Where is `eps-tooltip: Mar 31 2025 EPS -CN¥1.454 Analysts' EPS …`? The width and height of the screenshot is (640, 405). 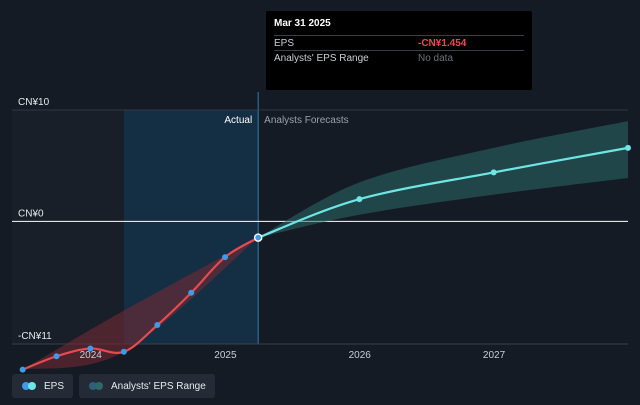 eps-tooltip: Mar 31 2025 EPS -CN¥1.454 Analysts' EPS … is located at coordinates (399, 50).